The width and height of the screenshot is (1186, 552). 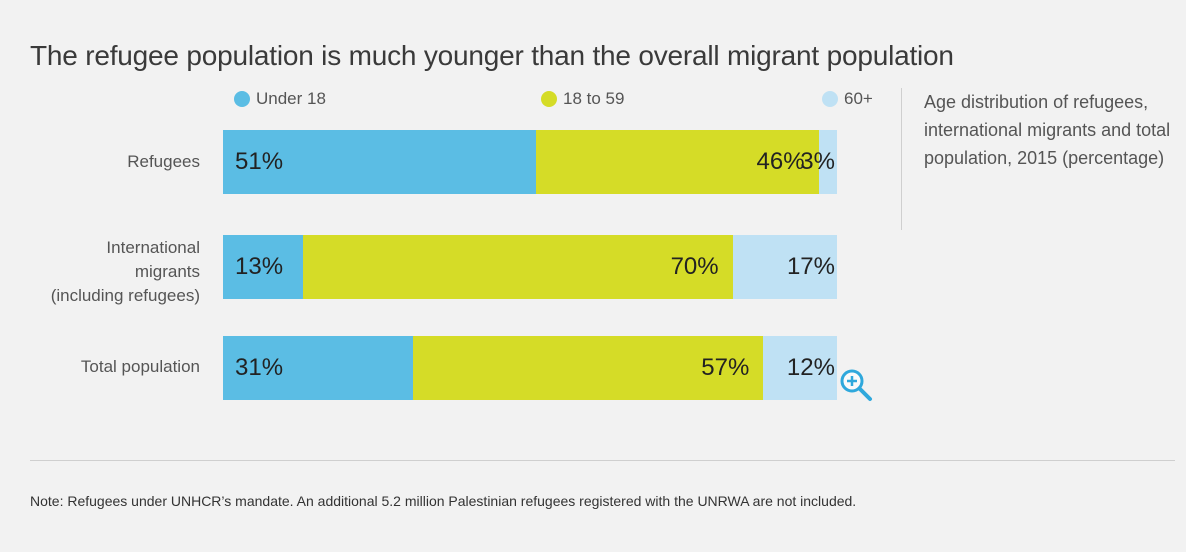 I want to click on zoom-in-icon, so click(x=856, y=385).